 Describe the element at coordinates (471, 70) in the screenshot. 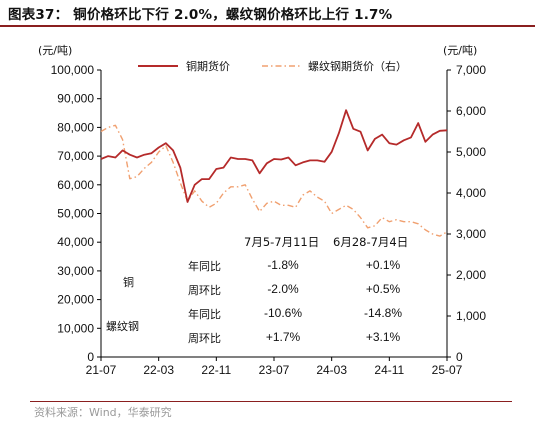

I see `right-tick-label: 7,000` at that location.